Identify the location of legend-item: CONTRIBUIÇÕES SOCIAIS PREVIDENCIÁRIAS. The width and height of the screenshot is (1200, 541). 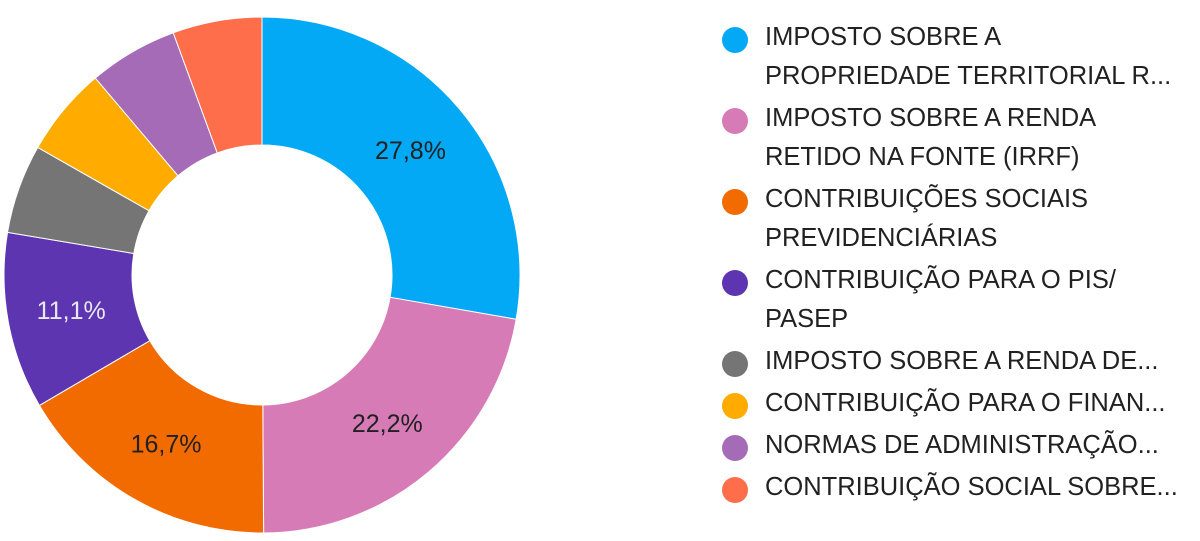
(955, 219).